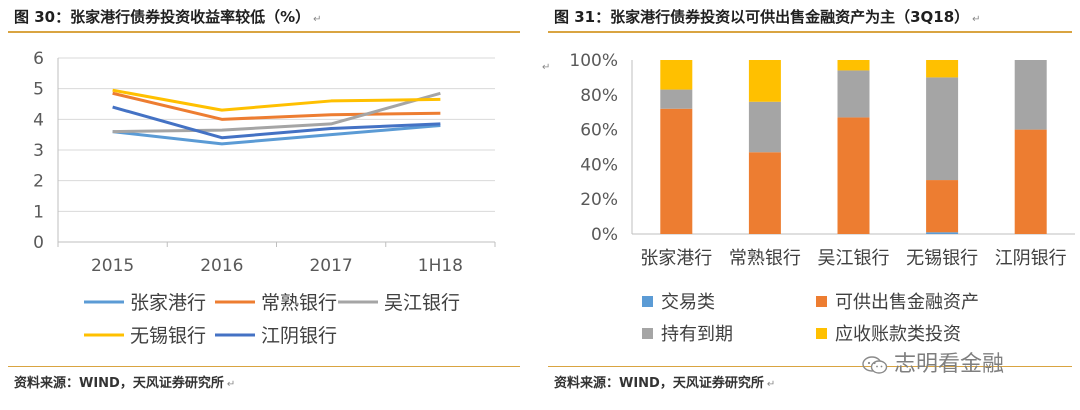 This screenshot has width=1080, height=410. I want to click on right-title-rule, so click(810, 32).